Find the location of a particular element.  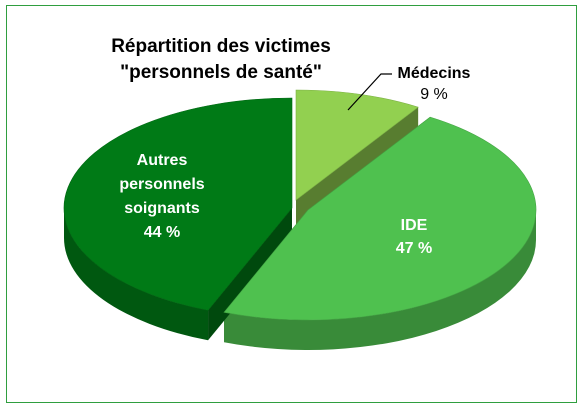

slice-label-ide-value: 47 % is located at coordinates (414, 248).